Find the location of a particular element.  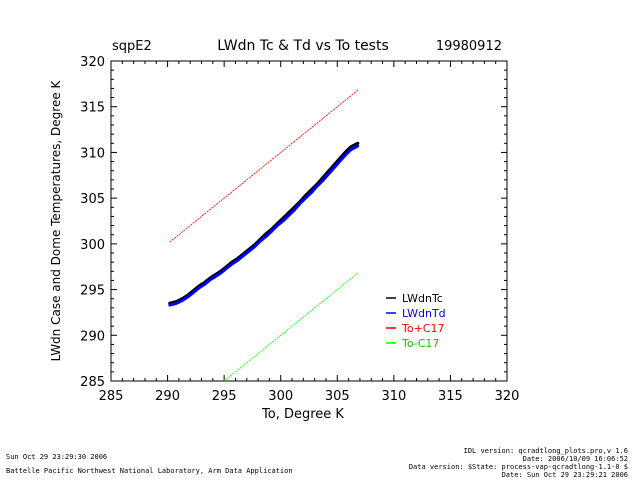

y-tick-label: 320 is located at coordinates (92, 62).